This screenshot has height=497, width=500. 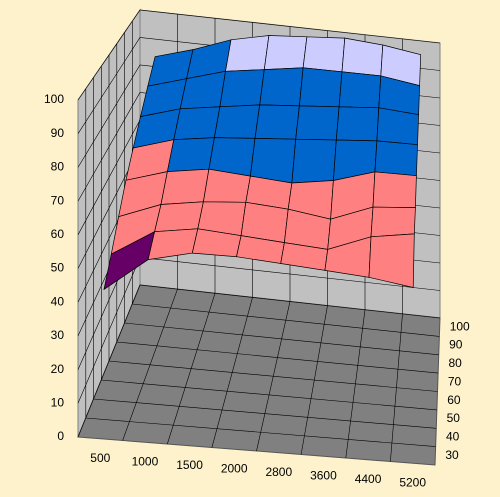 I want to click on depth-tick-label: 60, so click(x=454, y=400).